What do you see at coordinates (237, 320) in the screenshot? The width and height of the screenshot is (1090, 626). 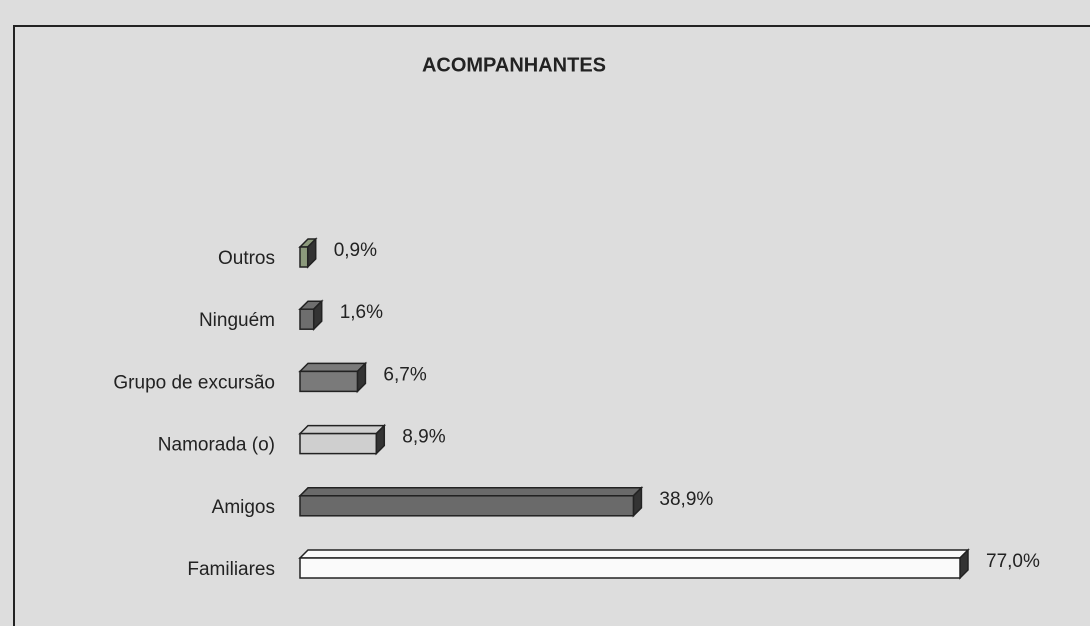 I see `category-label: Ninguém` at bounding box center [237, 320].